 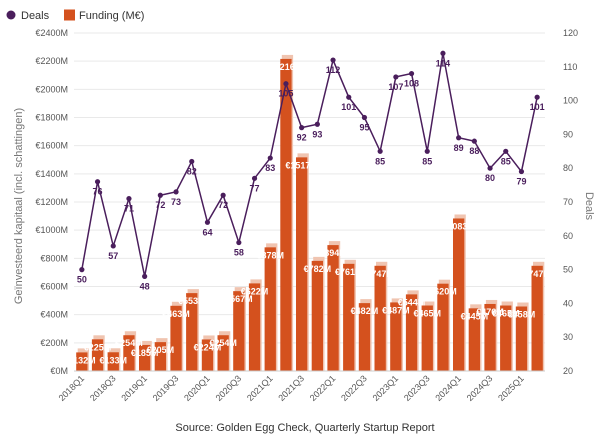 I want to click on y-left-tick-label: €400M, so click(x=54, y=315).